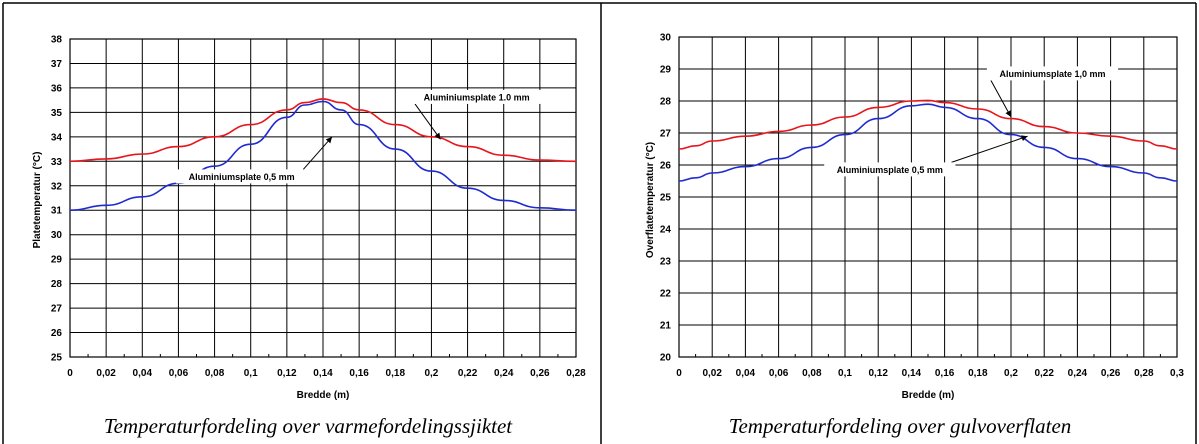  I want to click on y-axis-title-right: Overflatetemperatur (°C), so click(650, 200).